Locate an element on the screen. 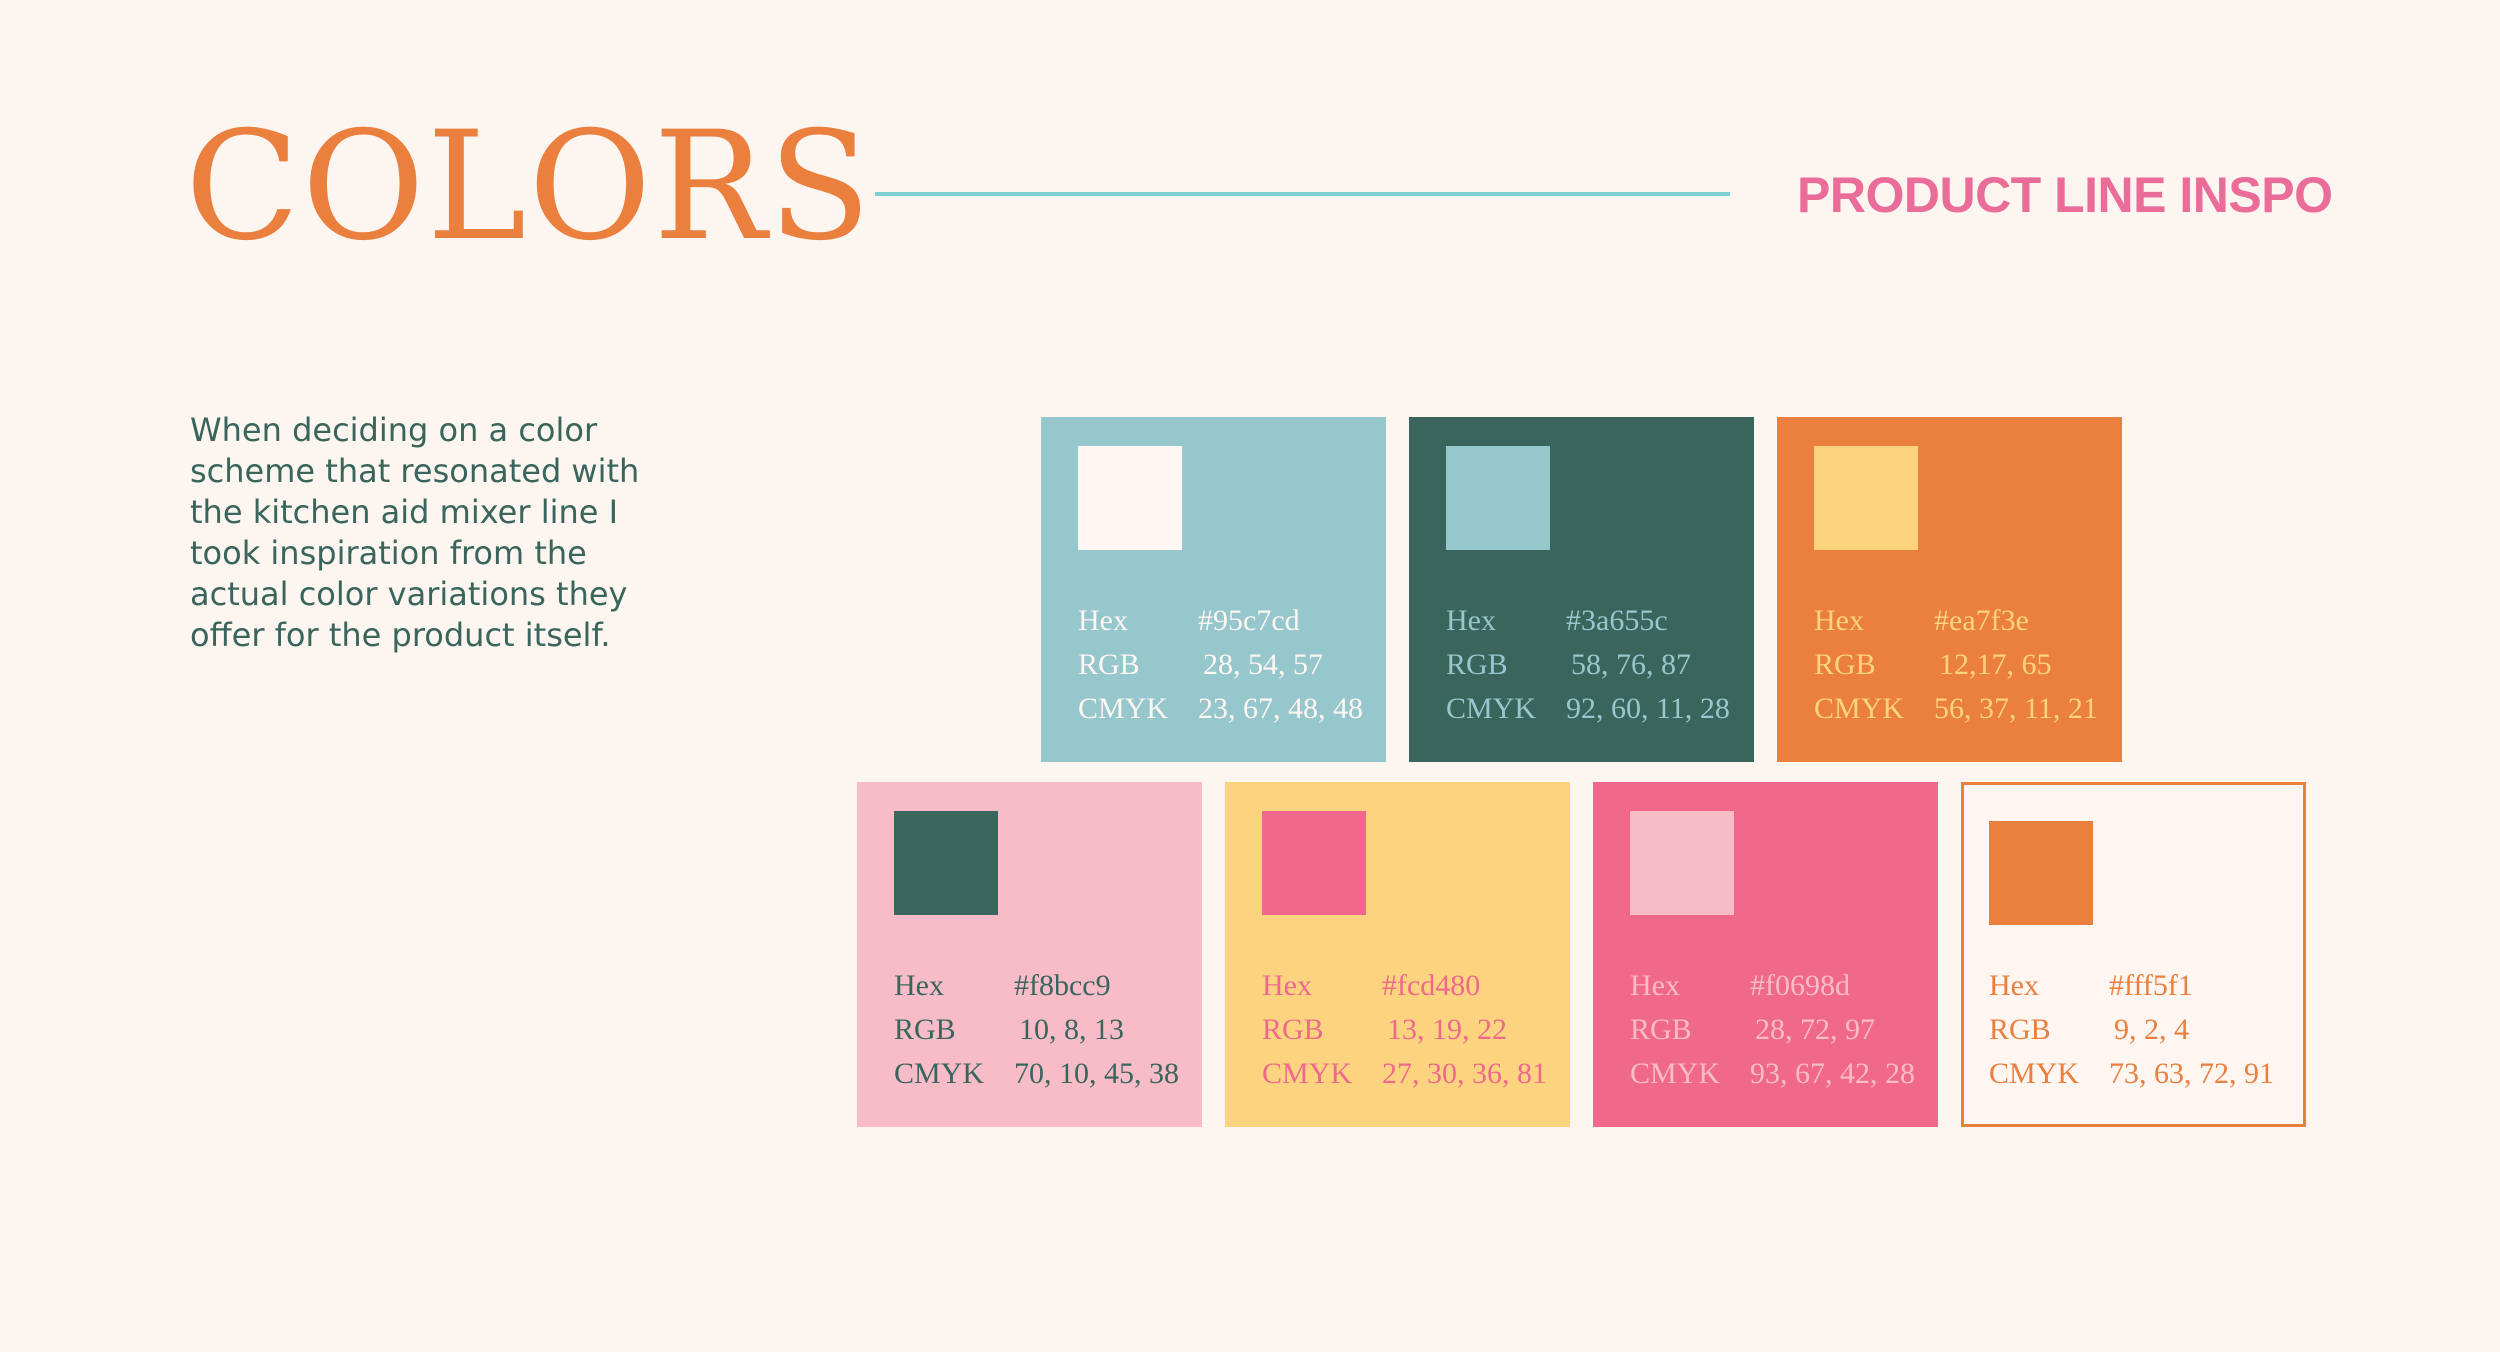 Image resolution: width=2500 pixels, height=1352 pixels. page-subtitle: PRODUCT LINE INSPO is located at coordinates (2065, 195).